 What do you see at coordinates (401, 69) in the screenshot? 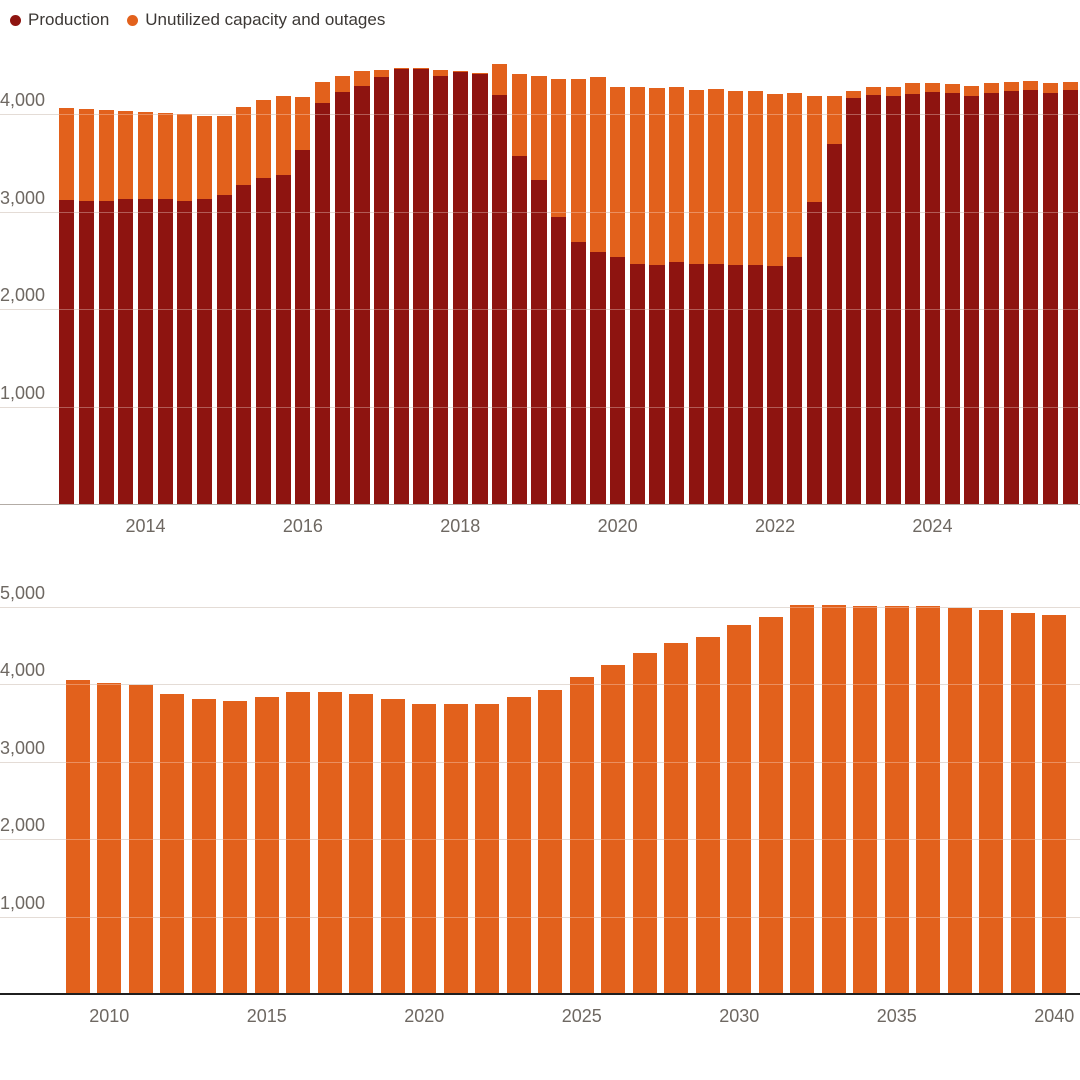
I see `bar-2017-q2-unutilized` at bounding box center [401, 69].